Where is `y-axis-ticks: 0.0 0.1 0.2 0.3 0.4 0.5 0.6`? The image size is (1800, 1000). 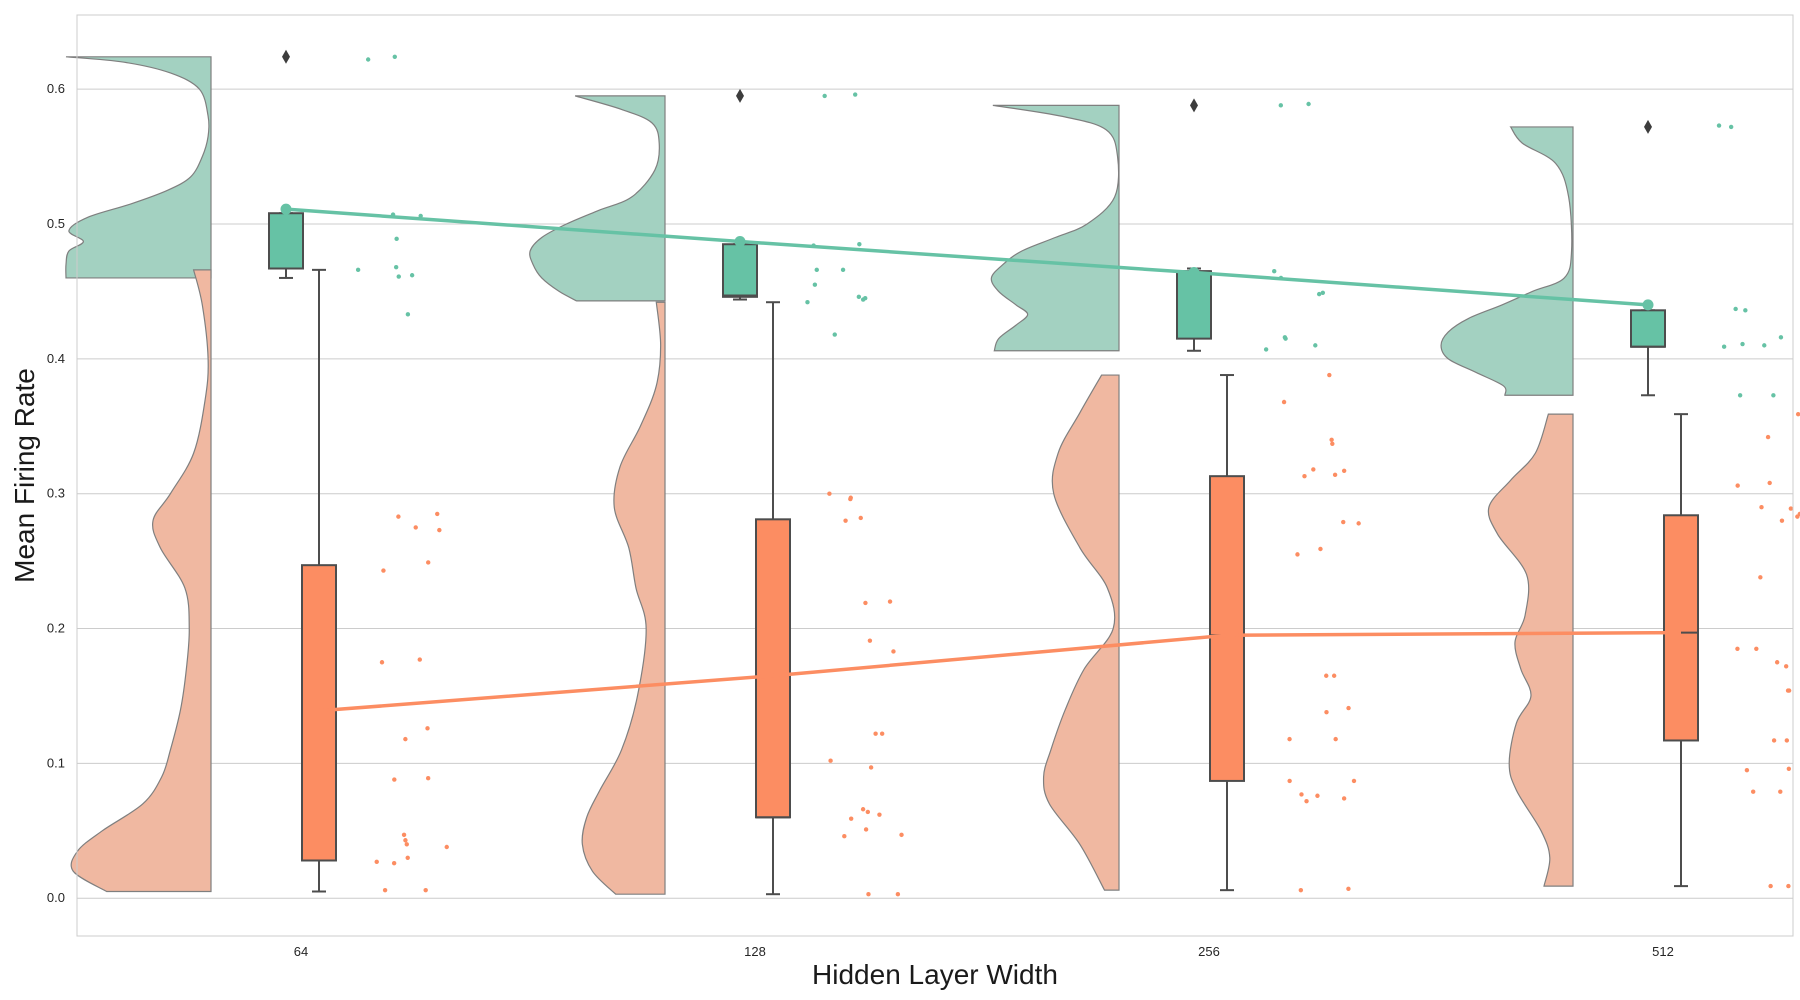 y-axis-ticks: 0.0 0.1 0.2 0.3 0.4 0.5 0.6 is located at coordinates (56, 493).